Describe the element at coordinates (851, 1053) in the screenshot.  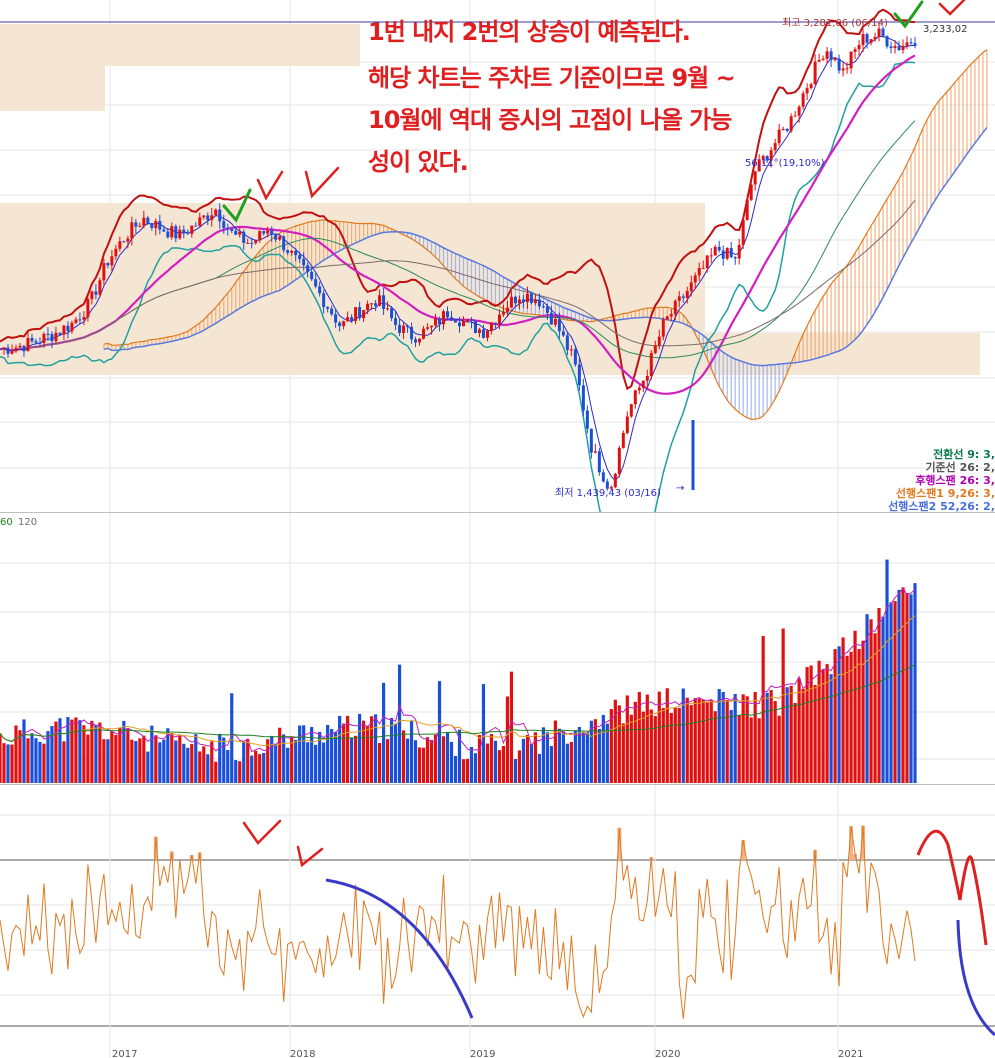
I see `year-label-2021: 2021` at that location.